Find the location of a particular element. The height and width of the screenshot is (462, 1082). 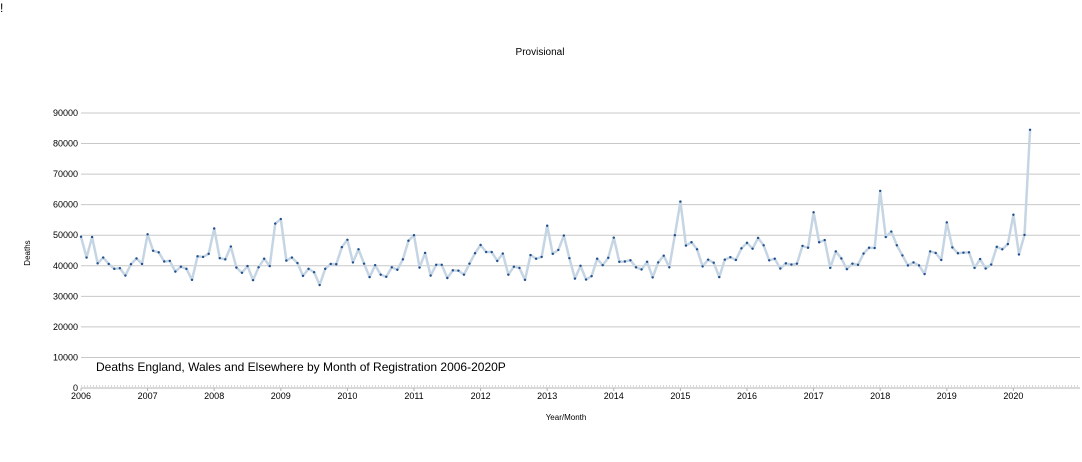

x-tick-label: 2010 is located at coordinates (347, 396).